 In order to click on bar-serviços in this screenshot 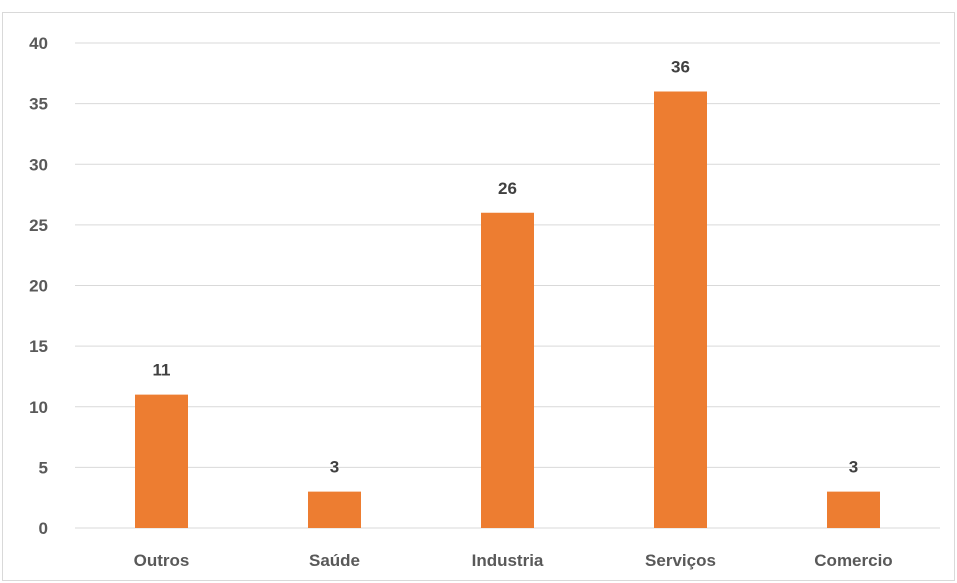, I will do `click(680, 309)`.